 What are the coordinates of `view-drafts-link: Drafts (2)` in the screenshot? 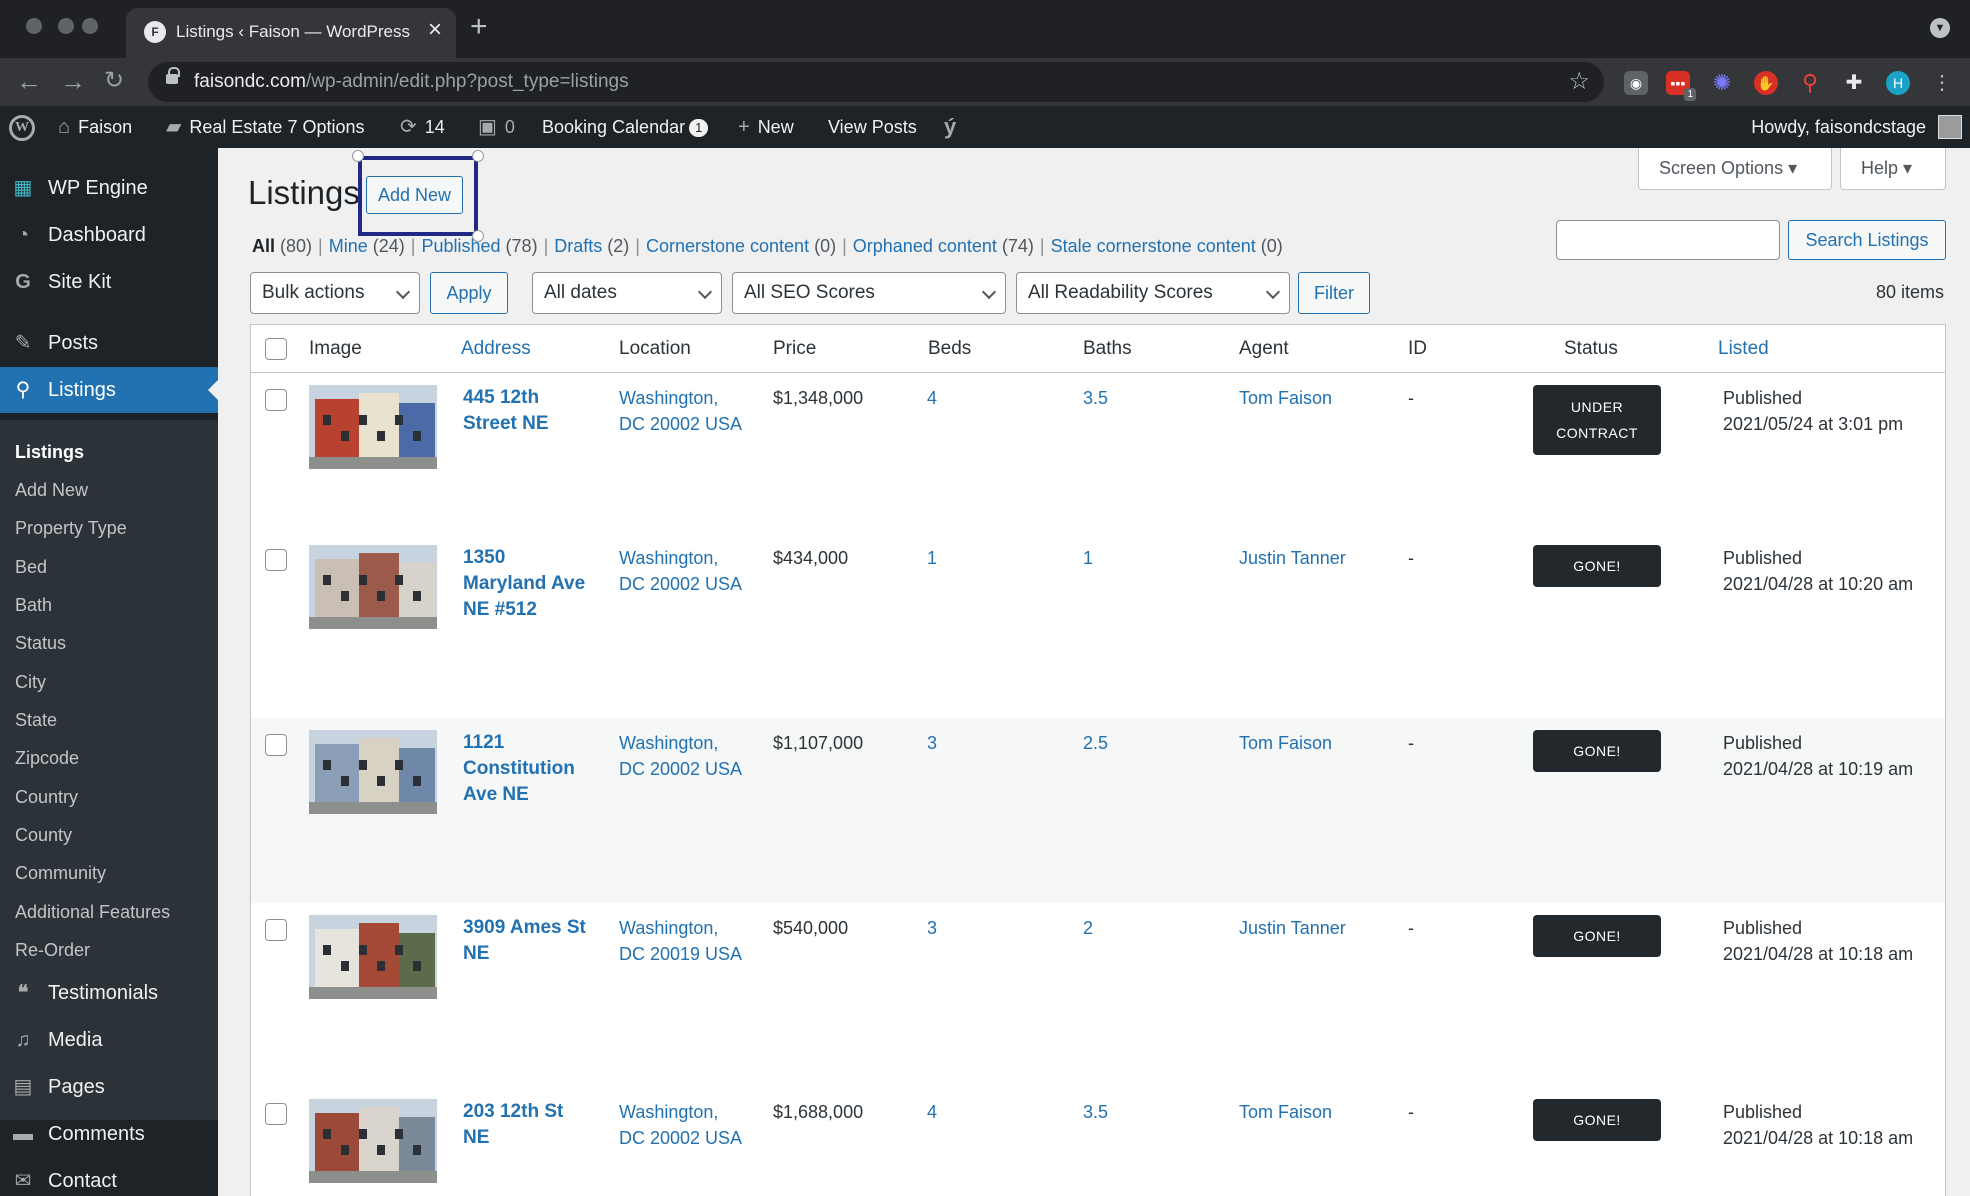 It's located at (592, 246).